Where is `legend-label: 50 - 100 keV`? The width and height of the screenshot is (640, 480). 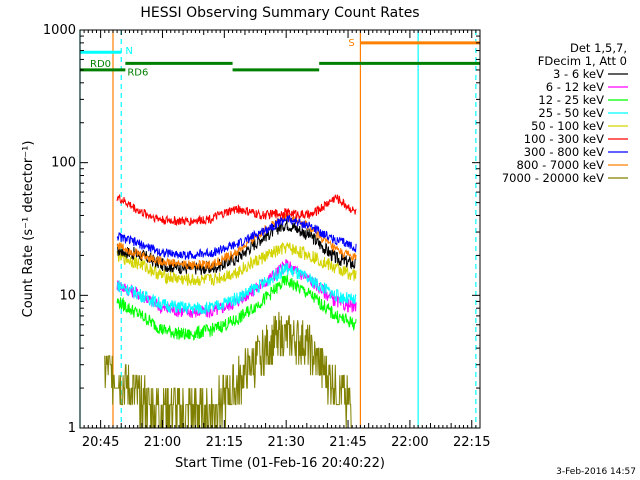
legend-label: 50 - 100 keV is located at coordinates (567, 126).